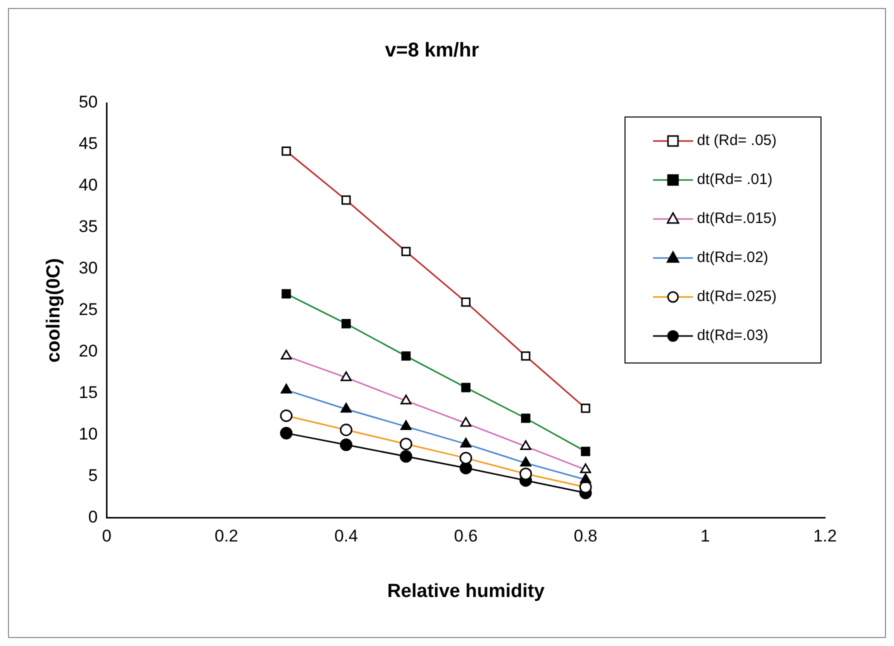 The height and width of the screenshot is (646, 894). Describe the element at coordinates (825, 536) in the screenshot. I see `x-tick-label: 1.2` at that location.